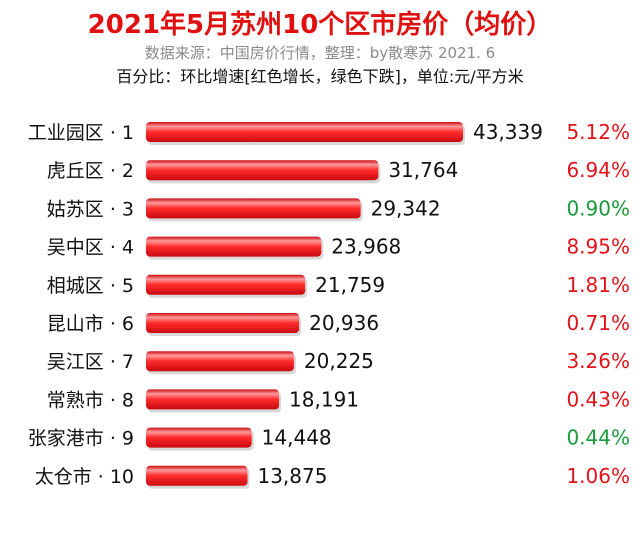 The image size is (640, 558). What do you see at coordinates (81, 133) in the screenshot?
I see `category-label: 工业园区 · 1` at bounding box center [81, 133].